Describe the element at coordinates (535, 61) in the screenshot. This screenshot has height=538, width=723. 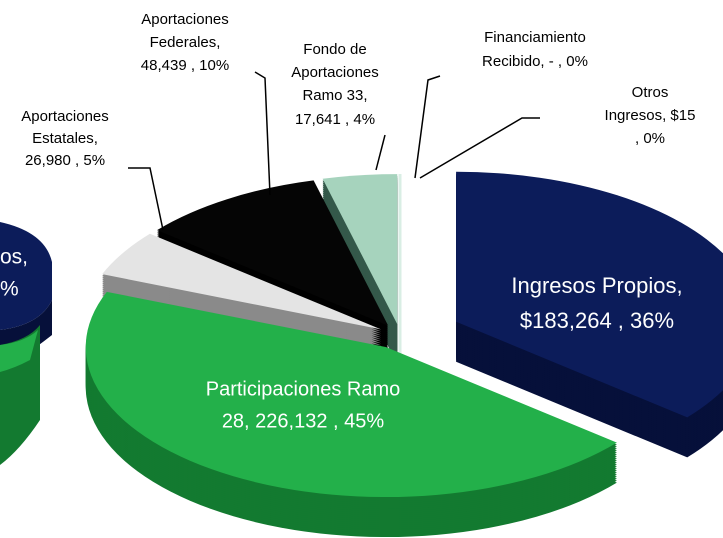
I see `data-label: Recibido, - , 0%` at that location.